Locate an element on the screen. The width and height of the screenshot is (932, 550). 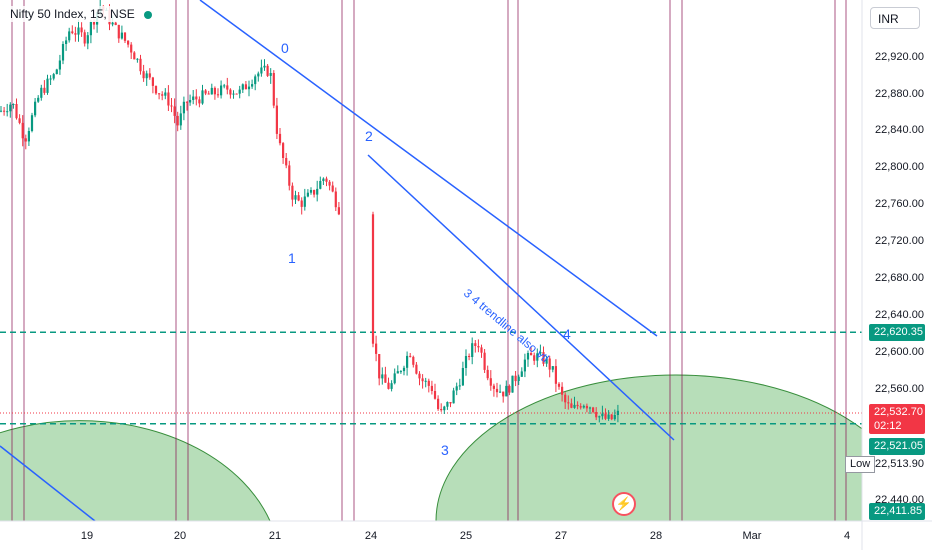
y-tick-label: 22,720.00 is located at coordinates (899, 241).